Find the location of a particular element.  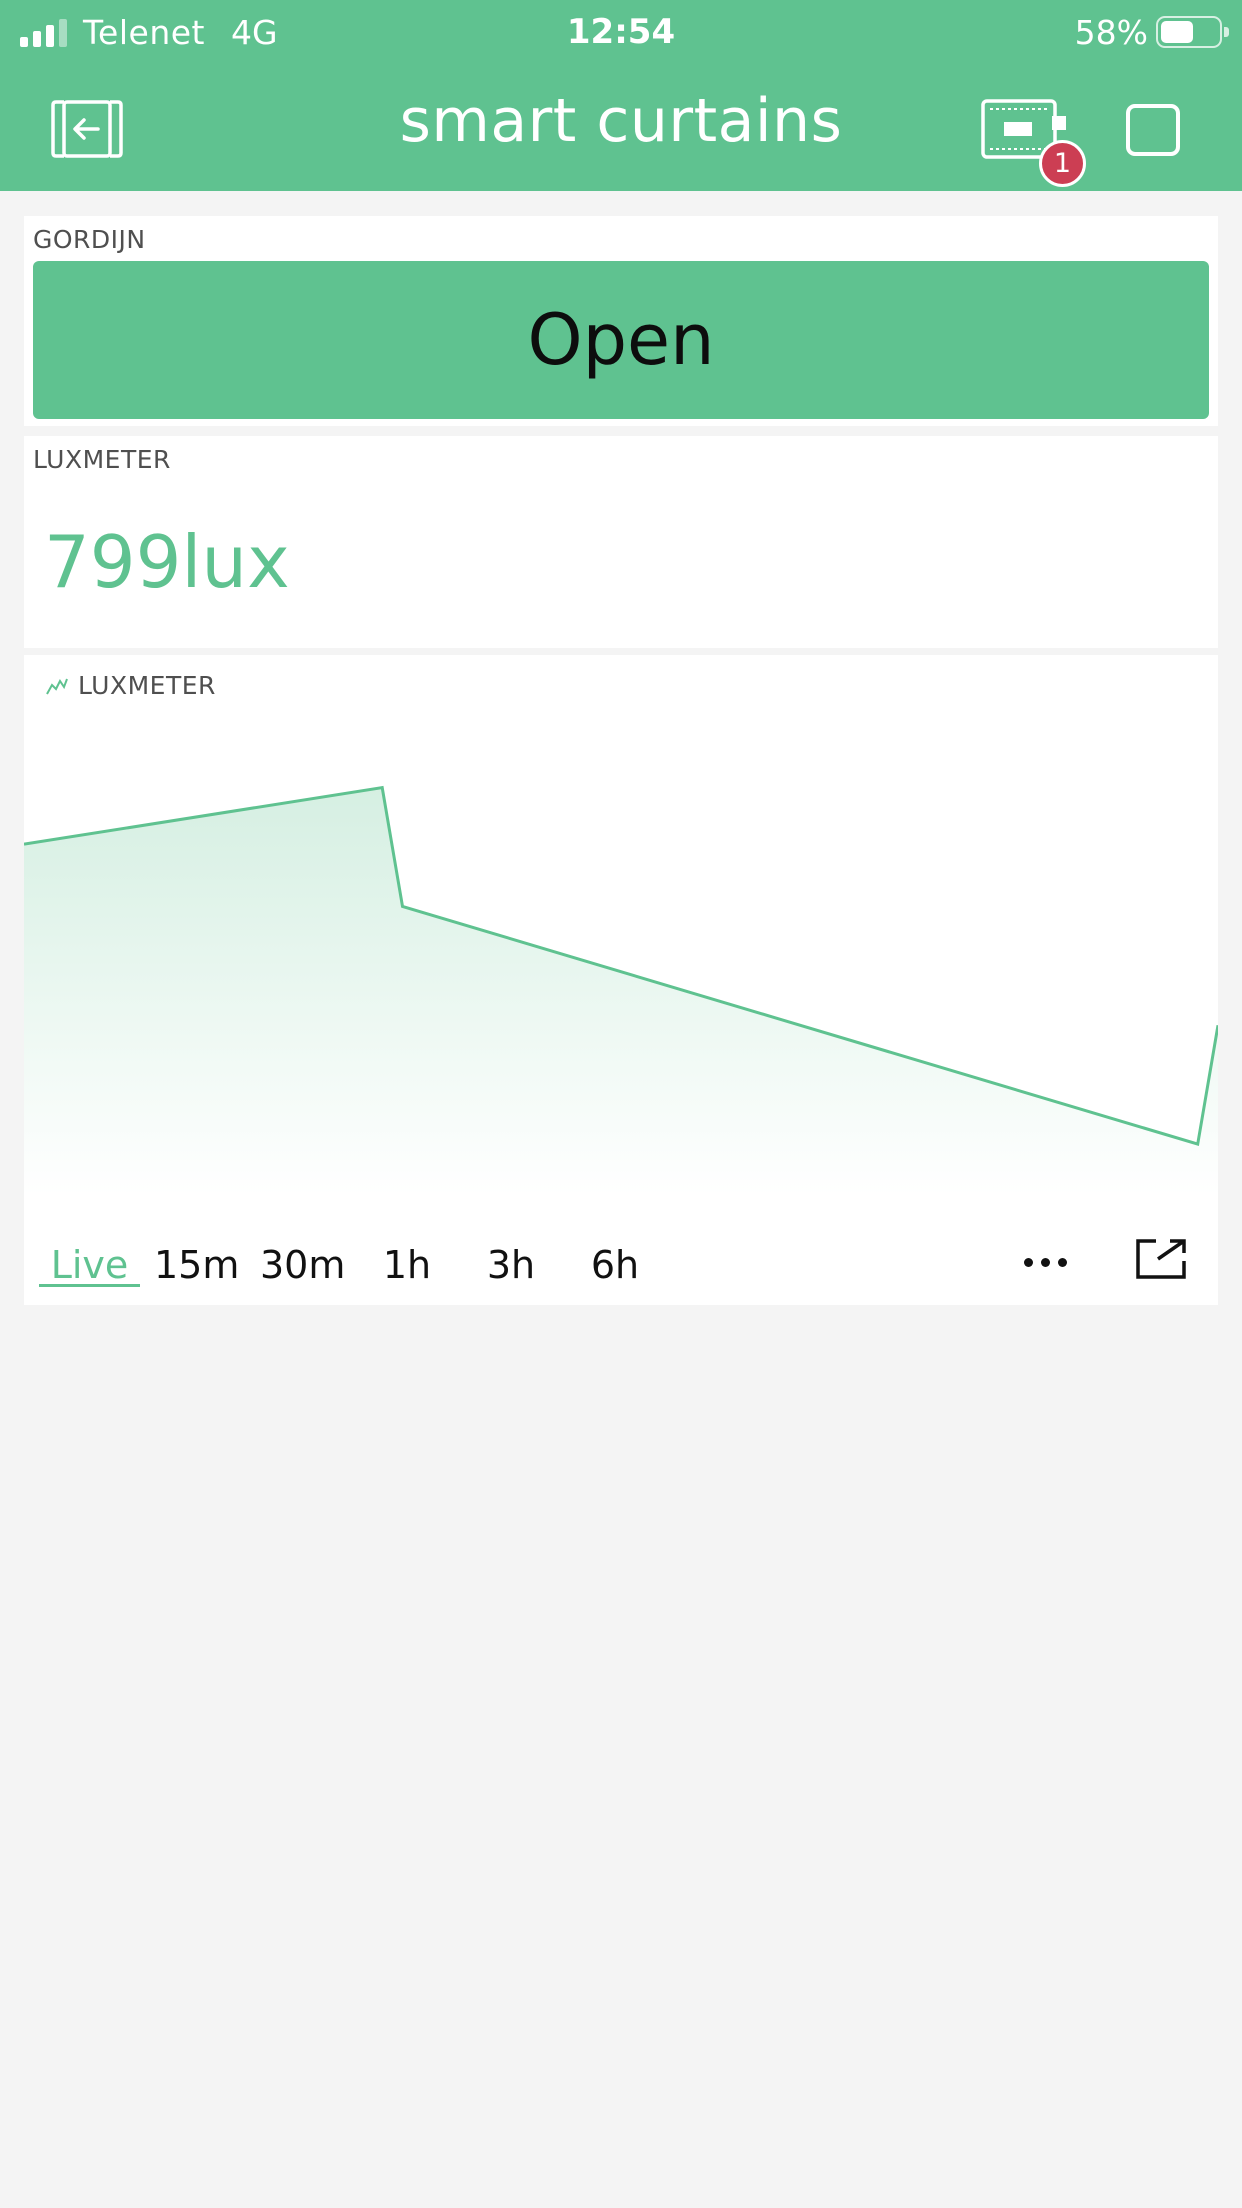

chart-header: LUXMETER is located at coordinates (131, 685).